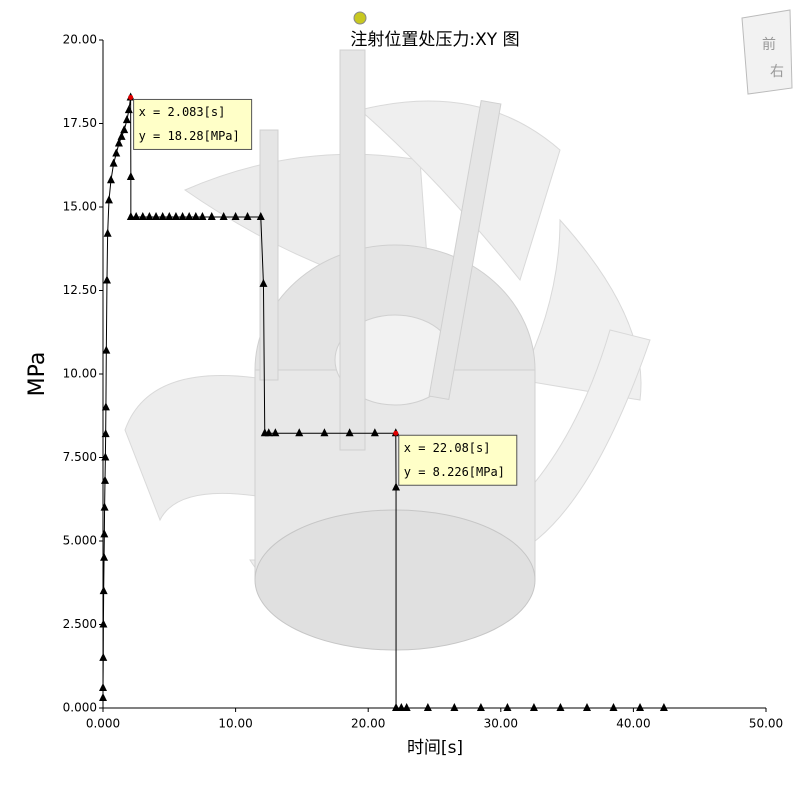  What do you see at coordinates (435, 748) in the screenshot?
I see `x-axis-label: 时间[s]` at bounding box center [435, 748].